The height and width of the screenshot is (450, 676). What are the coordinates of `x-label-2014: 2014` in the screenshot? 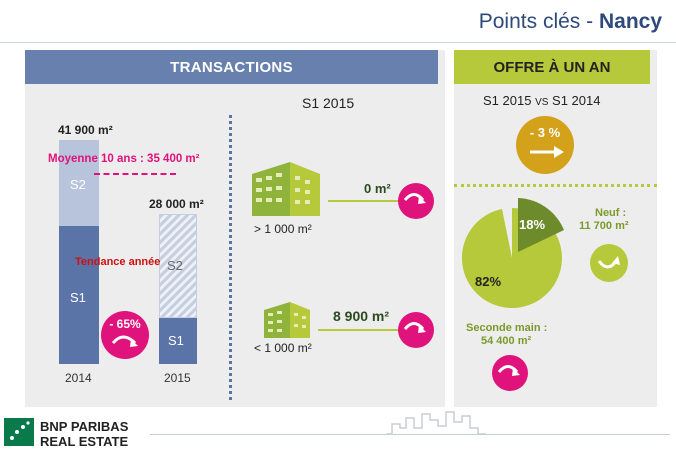 It's located at (78, 378).